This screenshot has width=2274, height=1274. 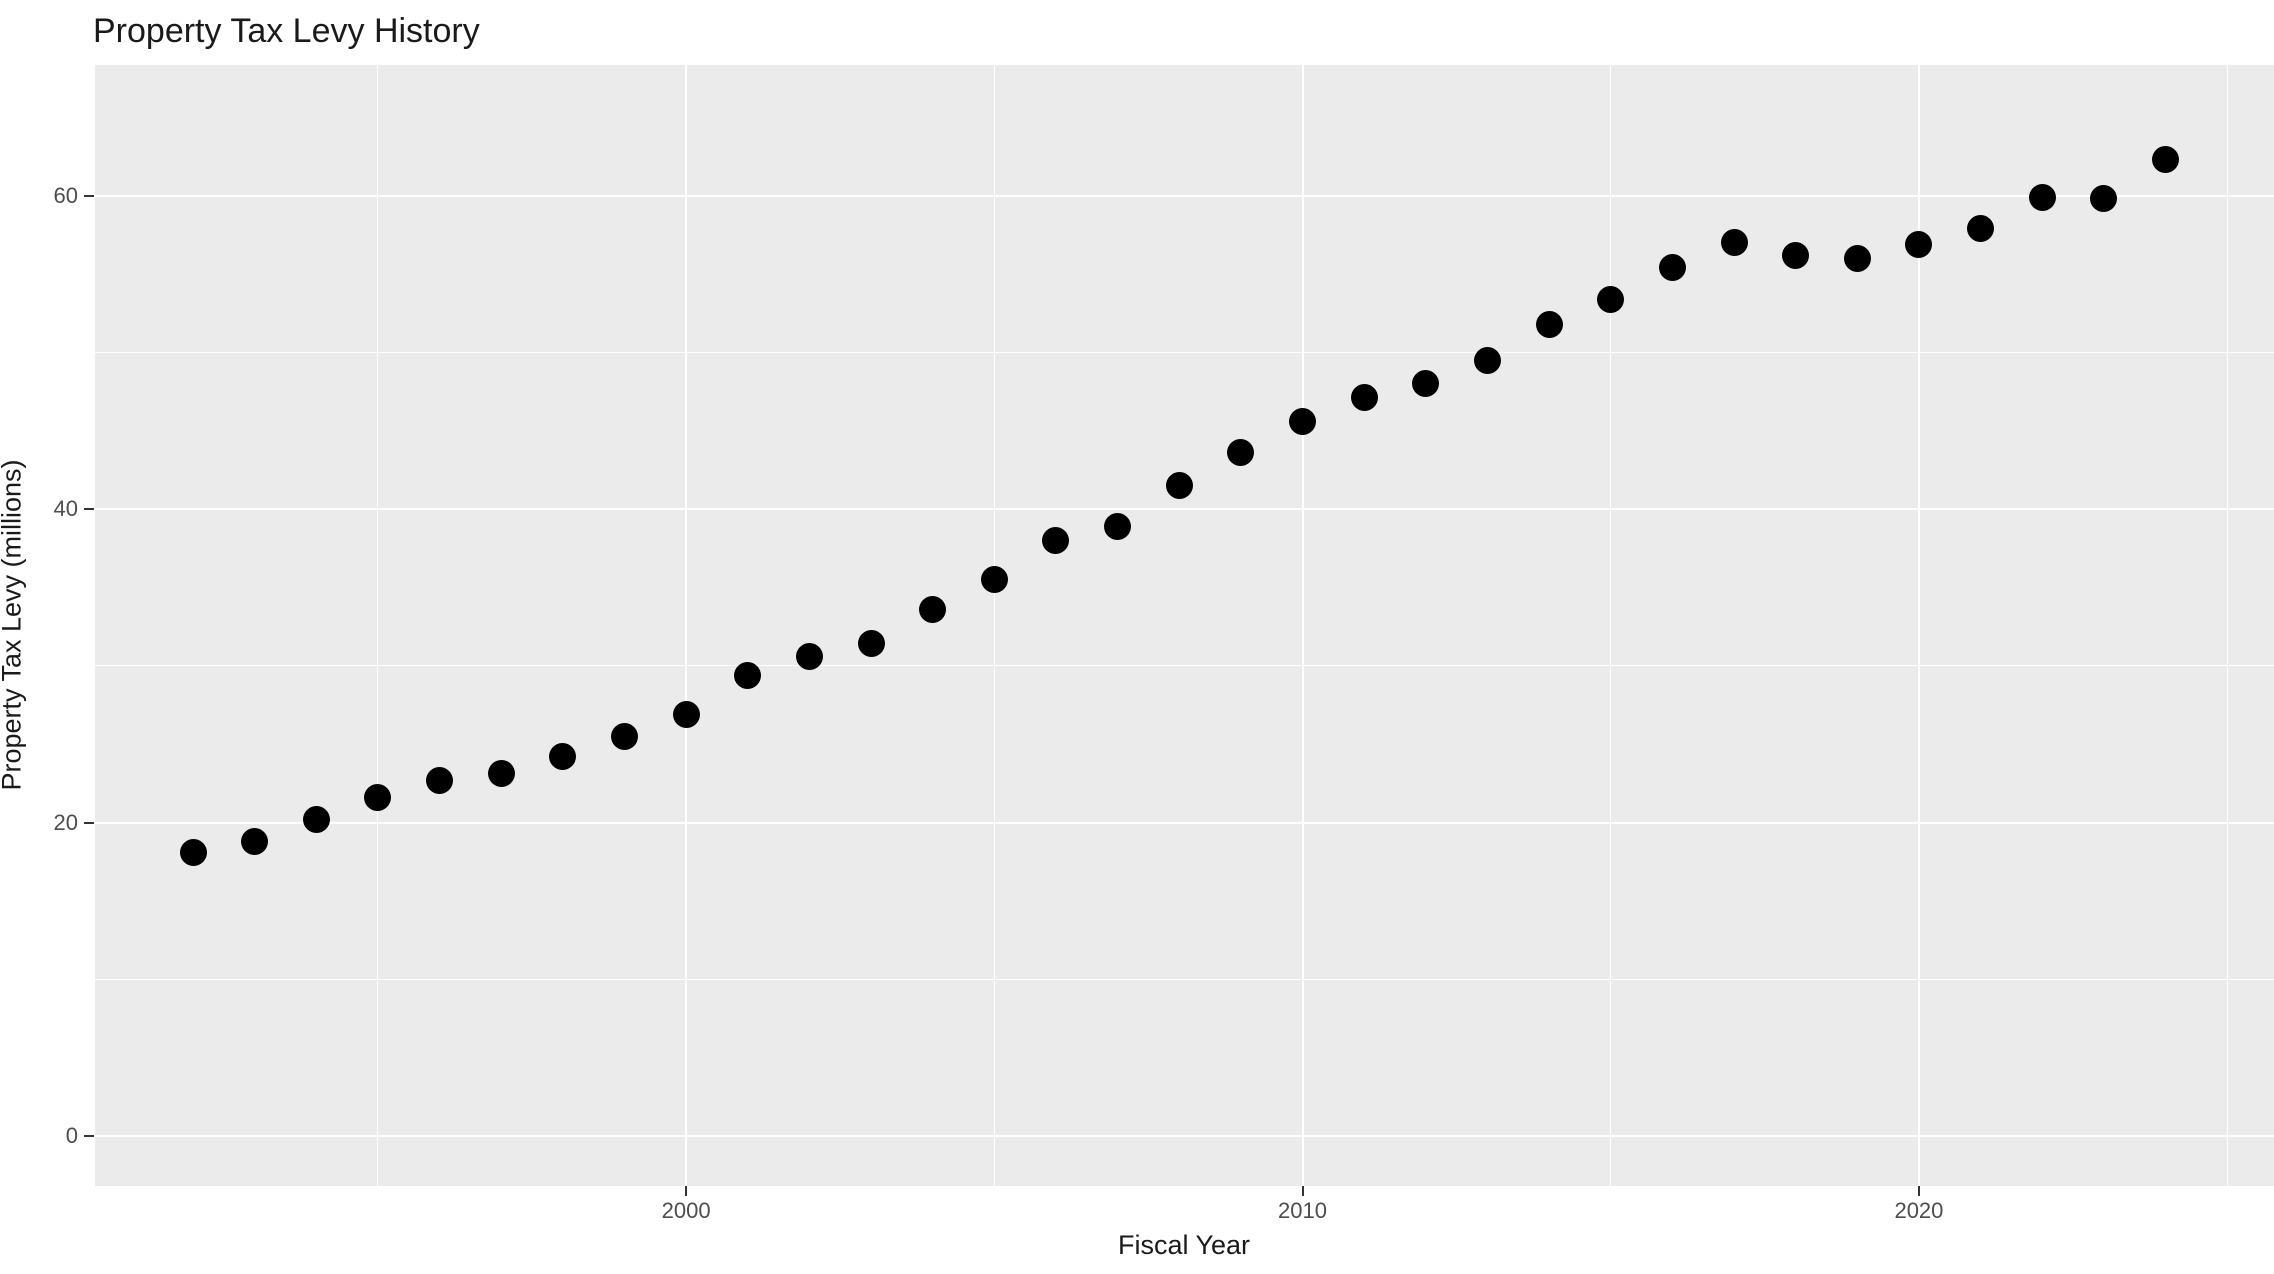 I want to click on chart-title: Property Tax Levy History, so click(x=286, y=31).